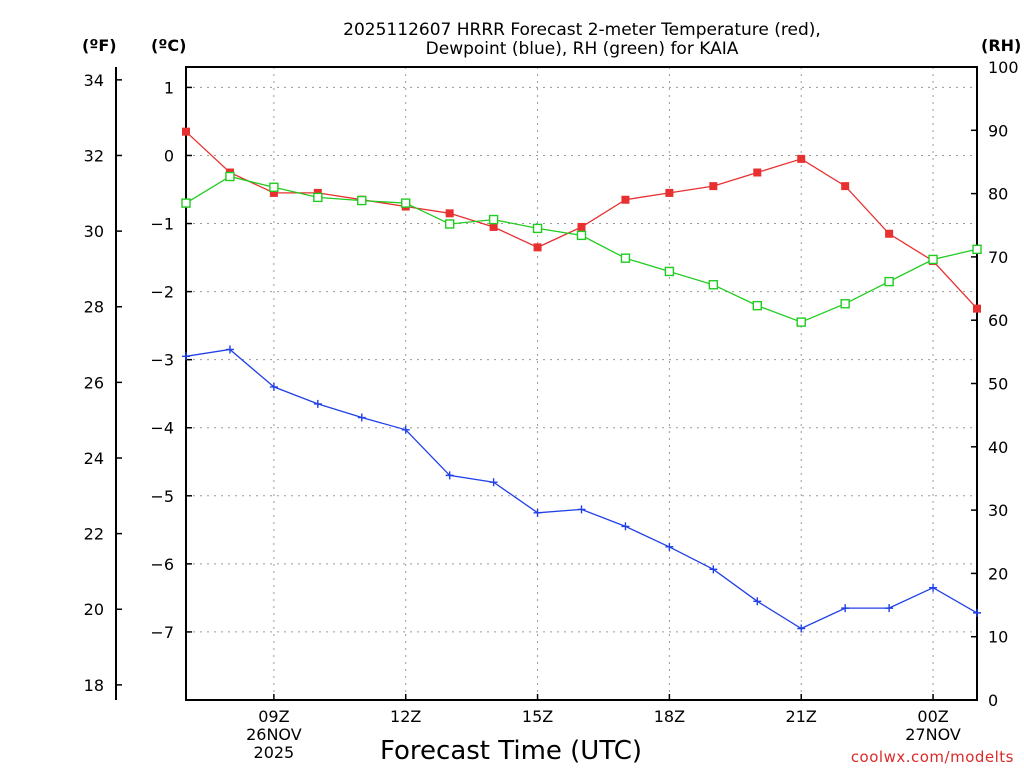  I want to click on x-tick-label: 09Z, so click(273, 716).